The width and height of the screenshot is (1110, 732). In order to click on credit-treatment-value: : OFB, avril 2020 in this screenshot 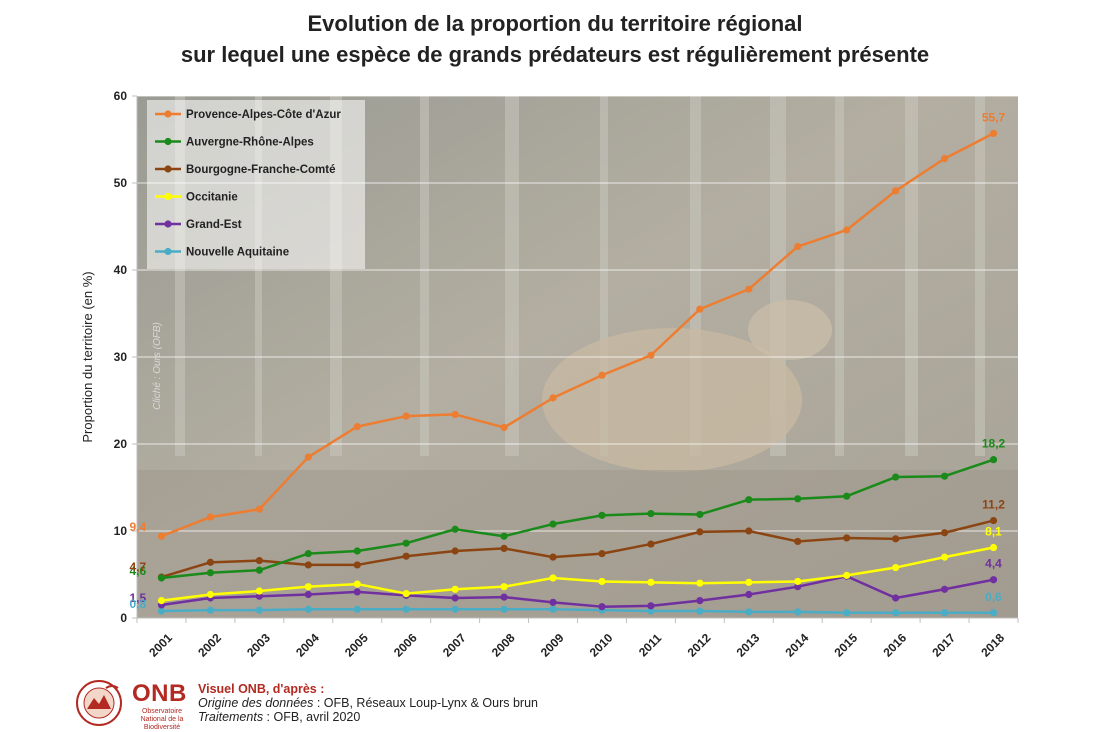, I will do `click(312, 717)`.